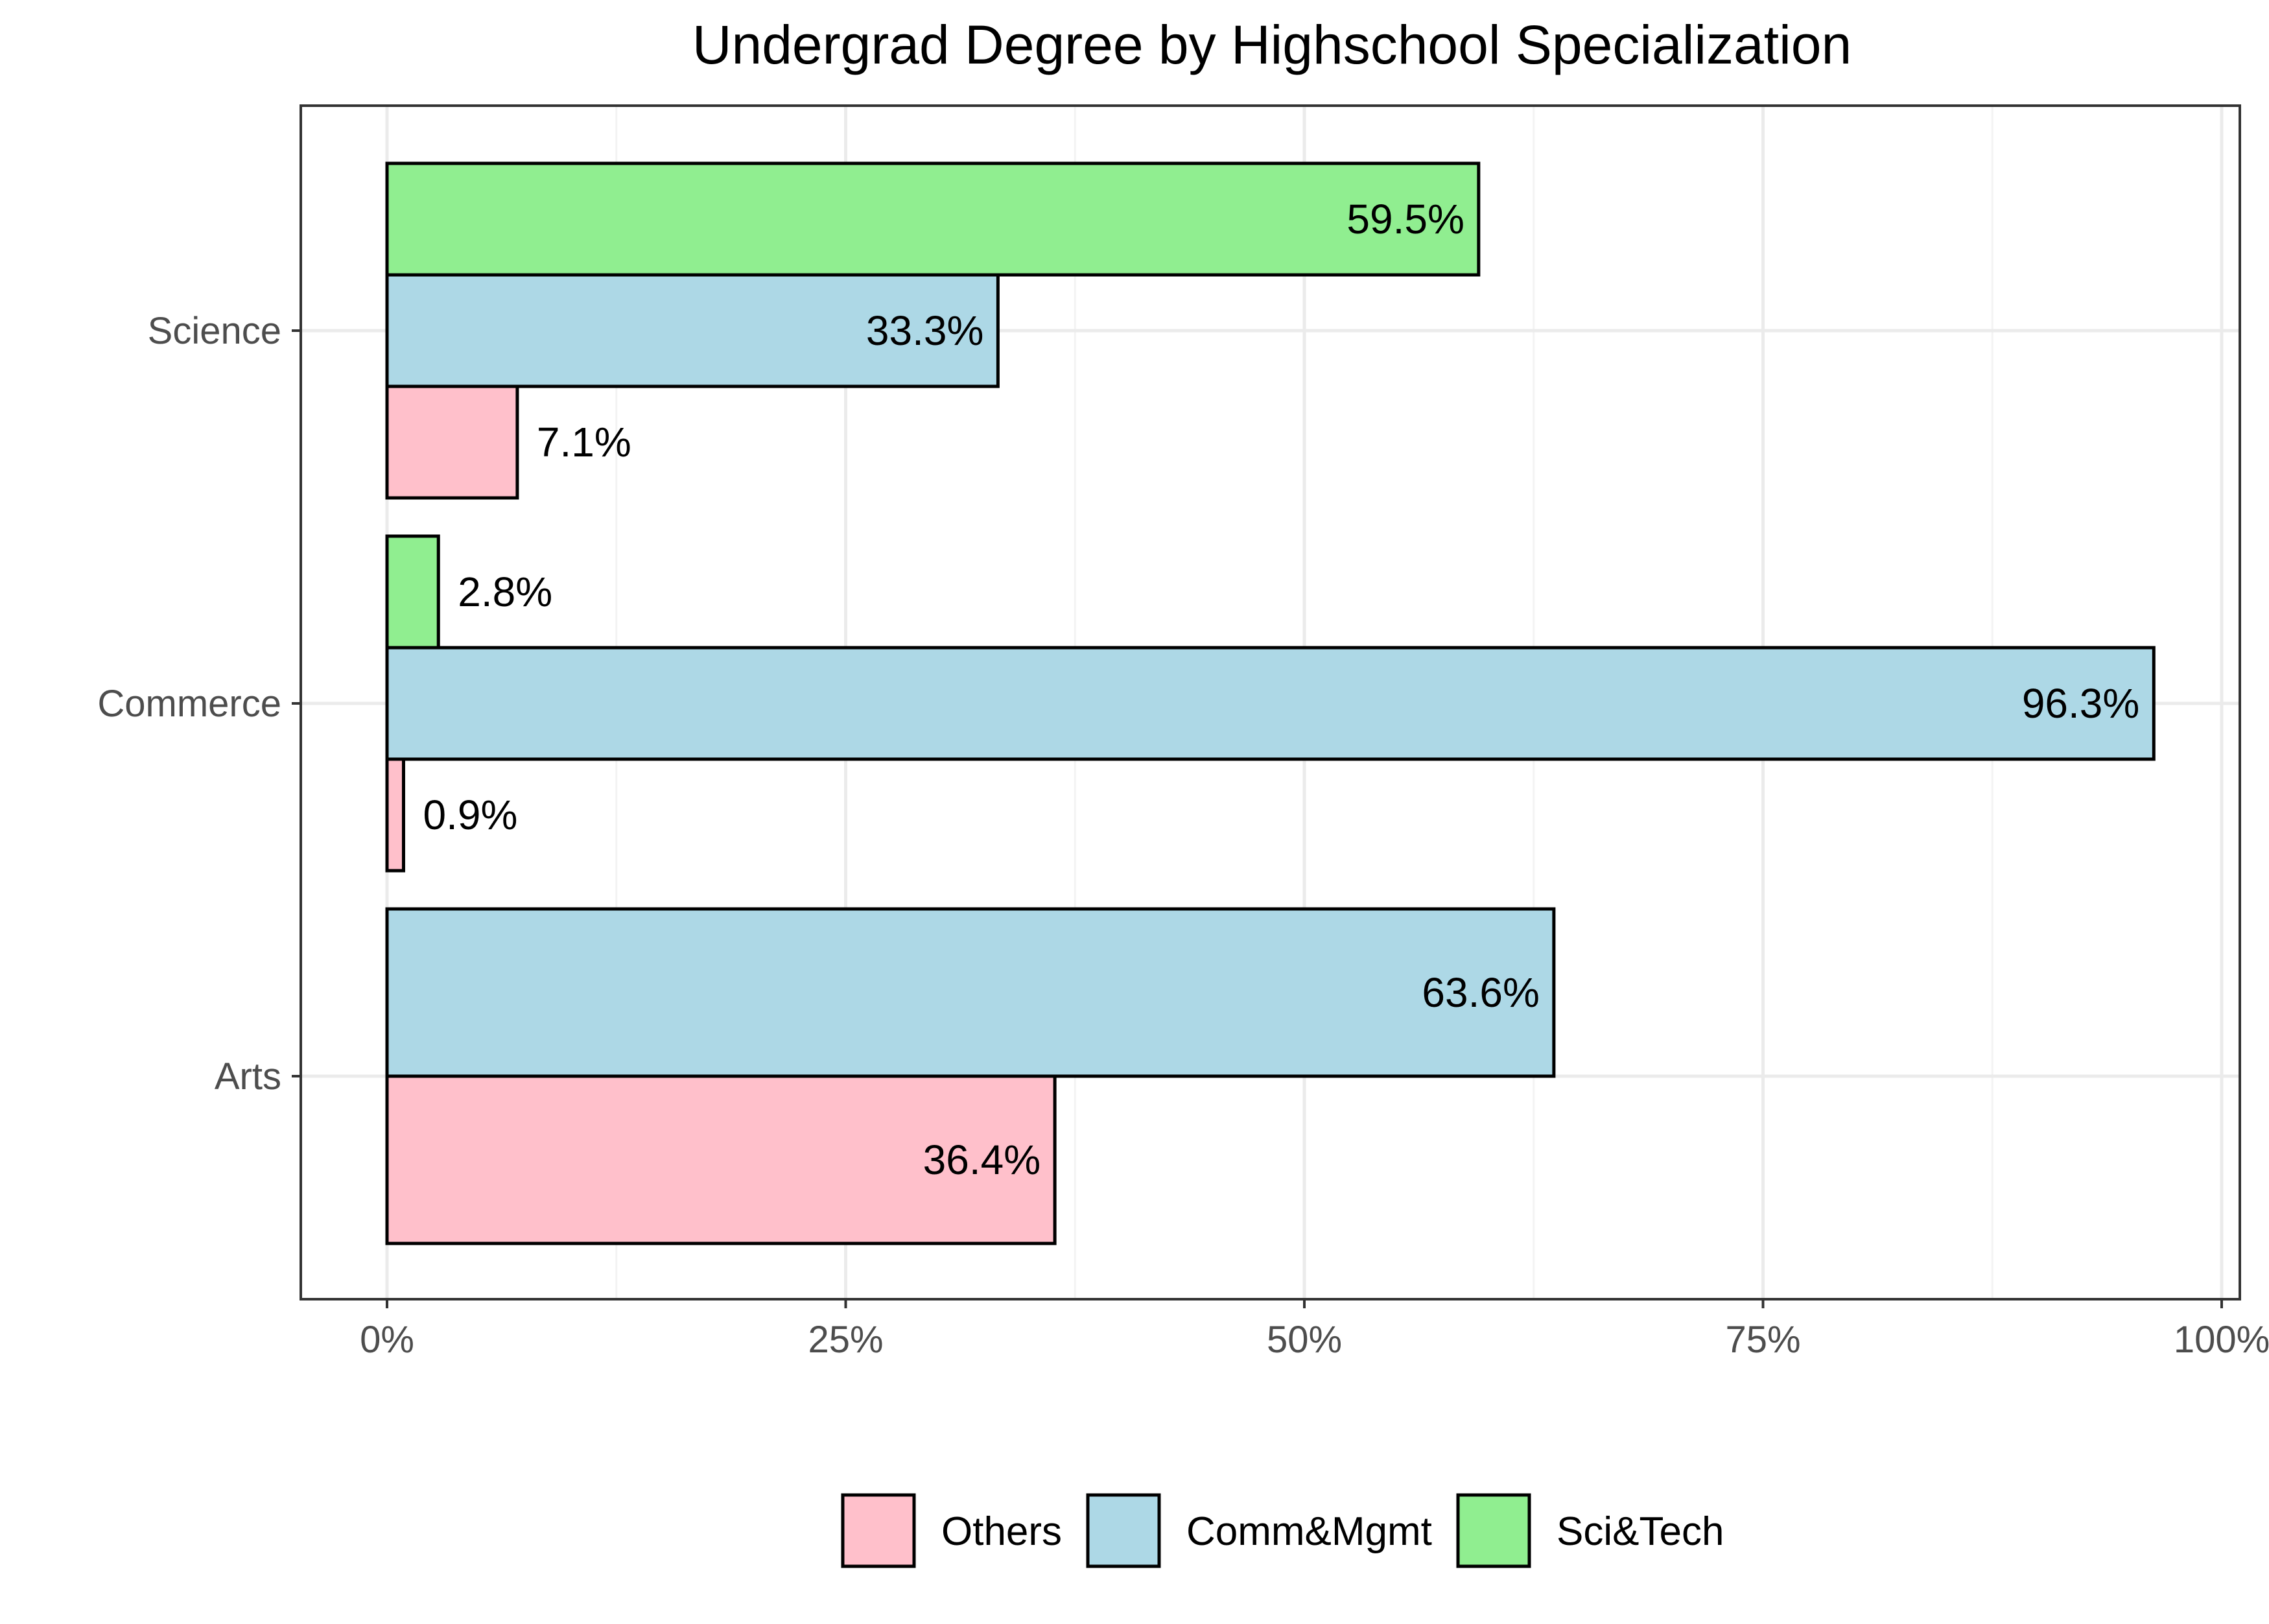 This screenshot has width=2269, height=1624. I want to click on legend-label-comm-mgmt: Comm&Mgmt, so click(1309, 1531).